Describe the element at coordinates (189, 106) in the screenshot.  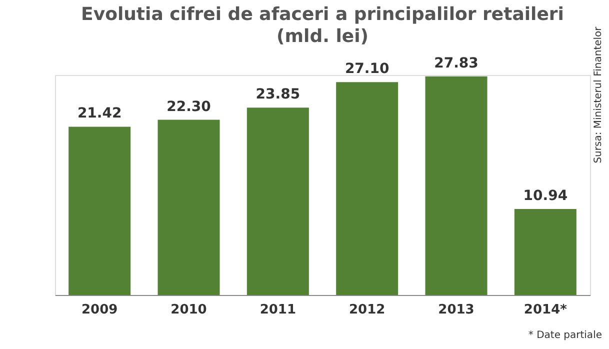
I see `data-label: 22.30` at that location.